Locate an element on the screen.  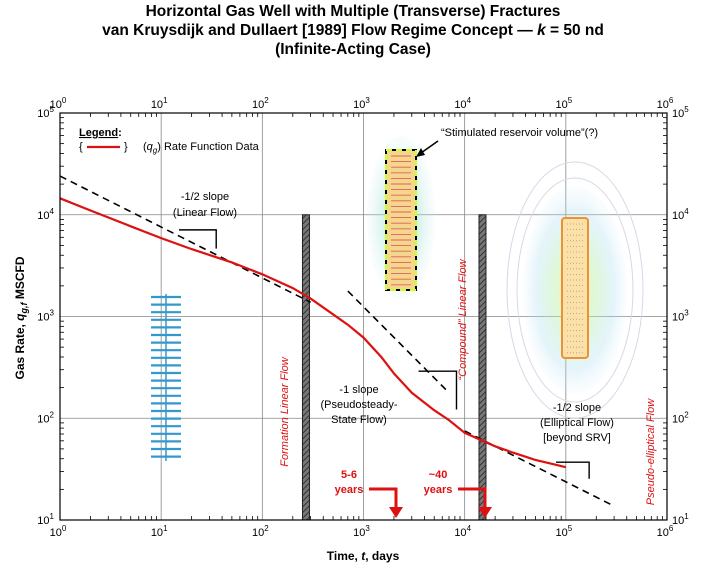
model-line is located at coordinates (185, 239).